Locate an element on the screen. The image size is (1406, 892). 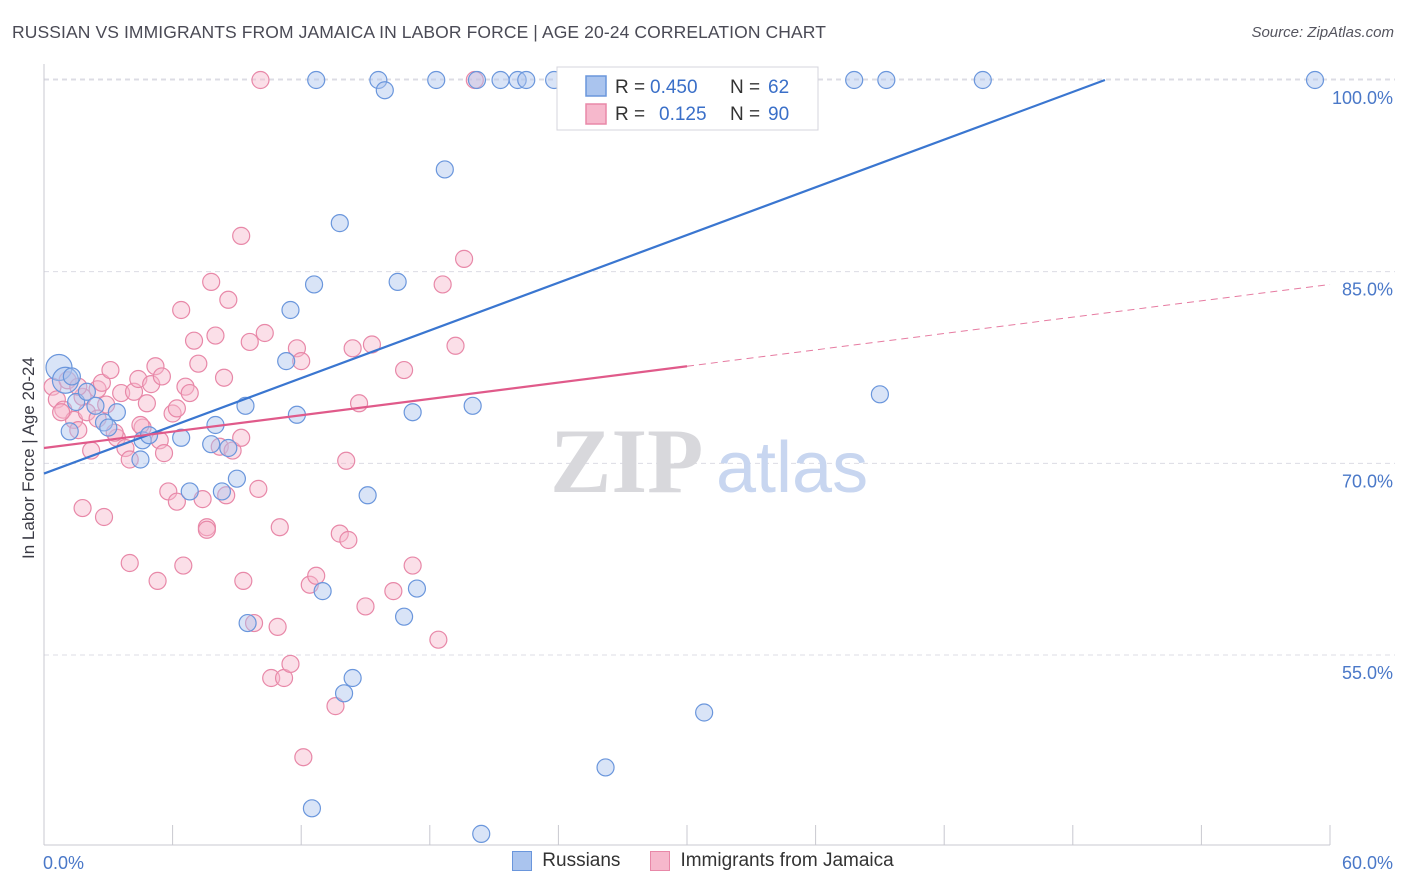
watermark-atlas: atlas is located at coordinates (792, 468).